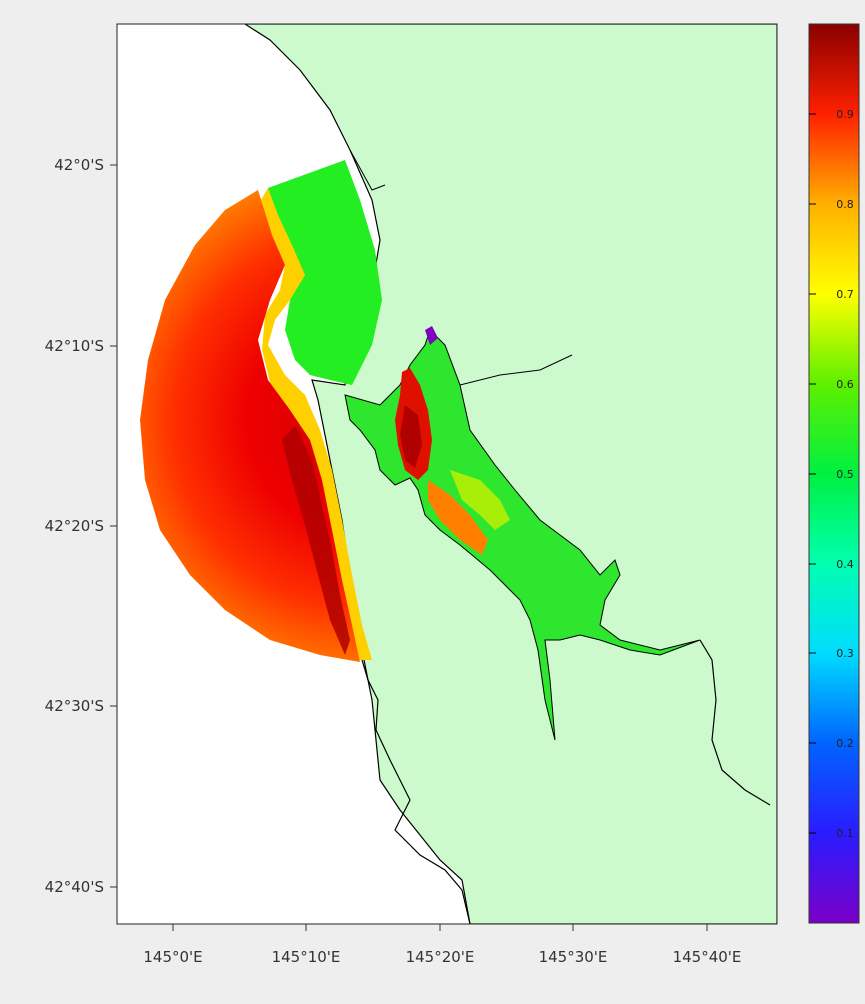  What do you see at coordinates (845, 743) in the screenshot?
I see `colorbar-tick-label: 0.2` at bounding box center [845, 743].